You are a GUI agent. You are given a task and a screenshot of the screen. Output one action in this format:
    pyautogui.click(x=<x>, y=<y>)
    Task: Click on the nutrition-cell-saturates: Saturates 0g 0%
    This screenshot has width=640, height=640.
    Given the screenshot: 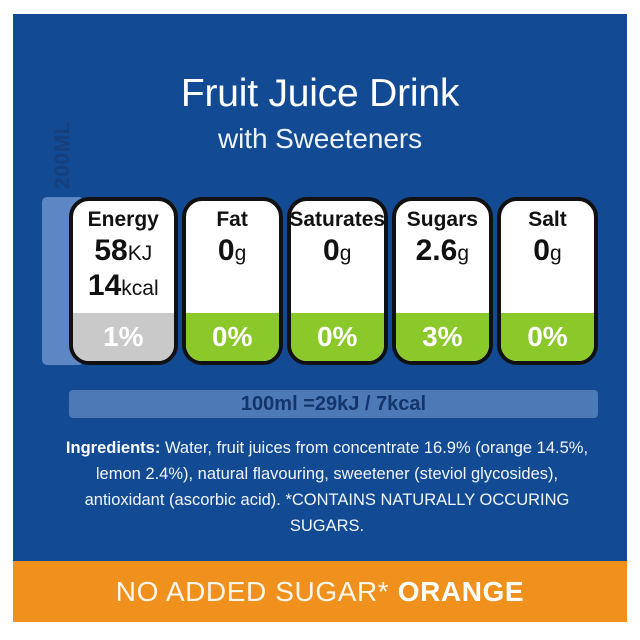 What is the action you would take?
    pyautogui.click(x=337, y=281)
    